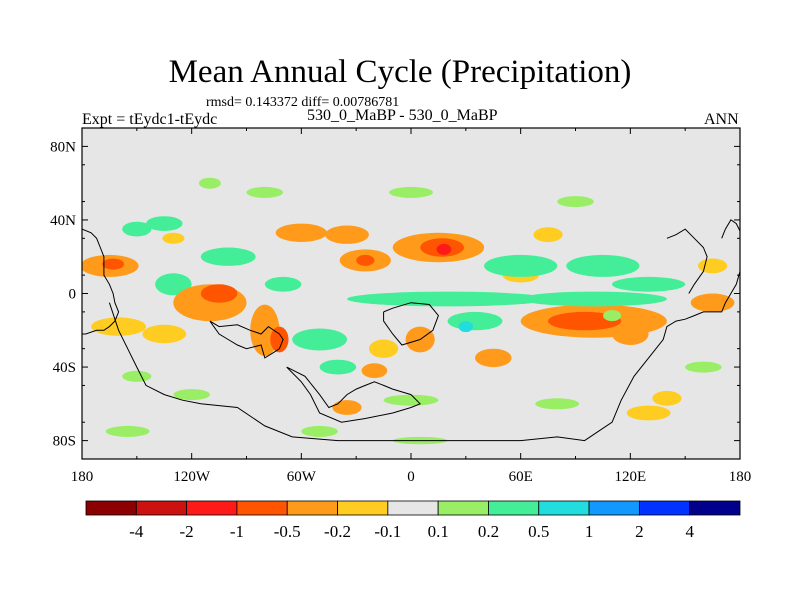  What do you see at coordinates (63, 147) in the screenshot?
I see `y-tick-label: 80N` at bounding box center [63, 147].